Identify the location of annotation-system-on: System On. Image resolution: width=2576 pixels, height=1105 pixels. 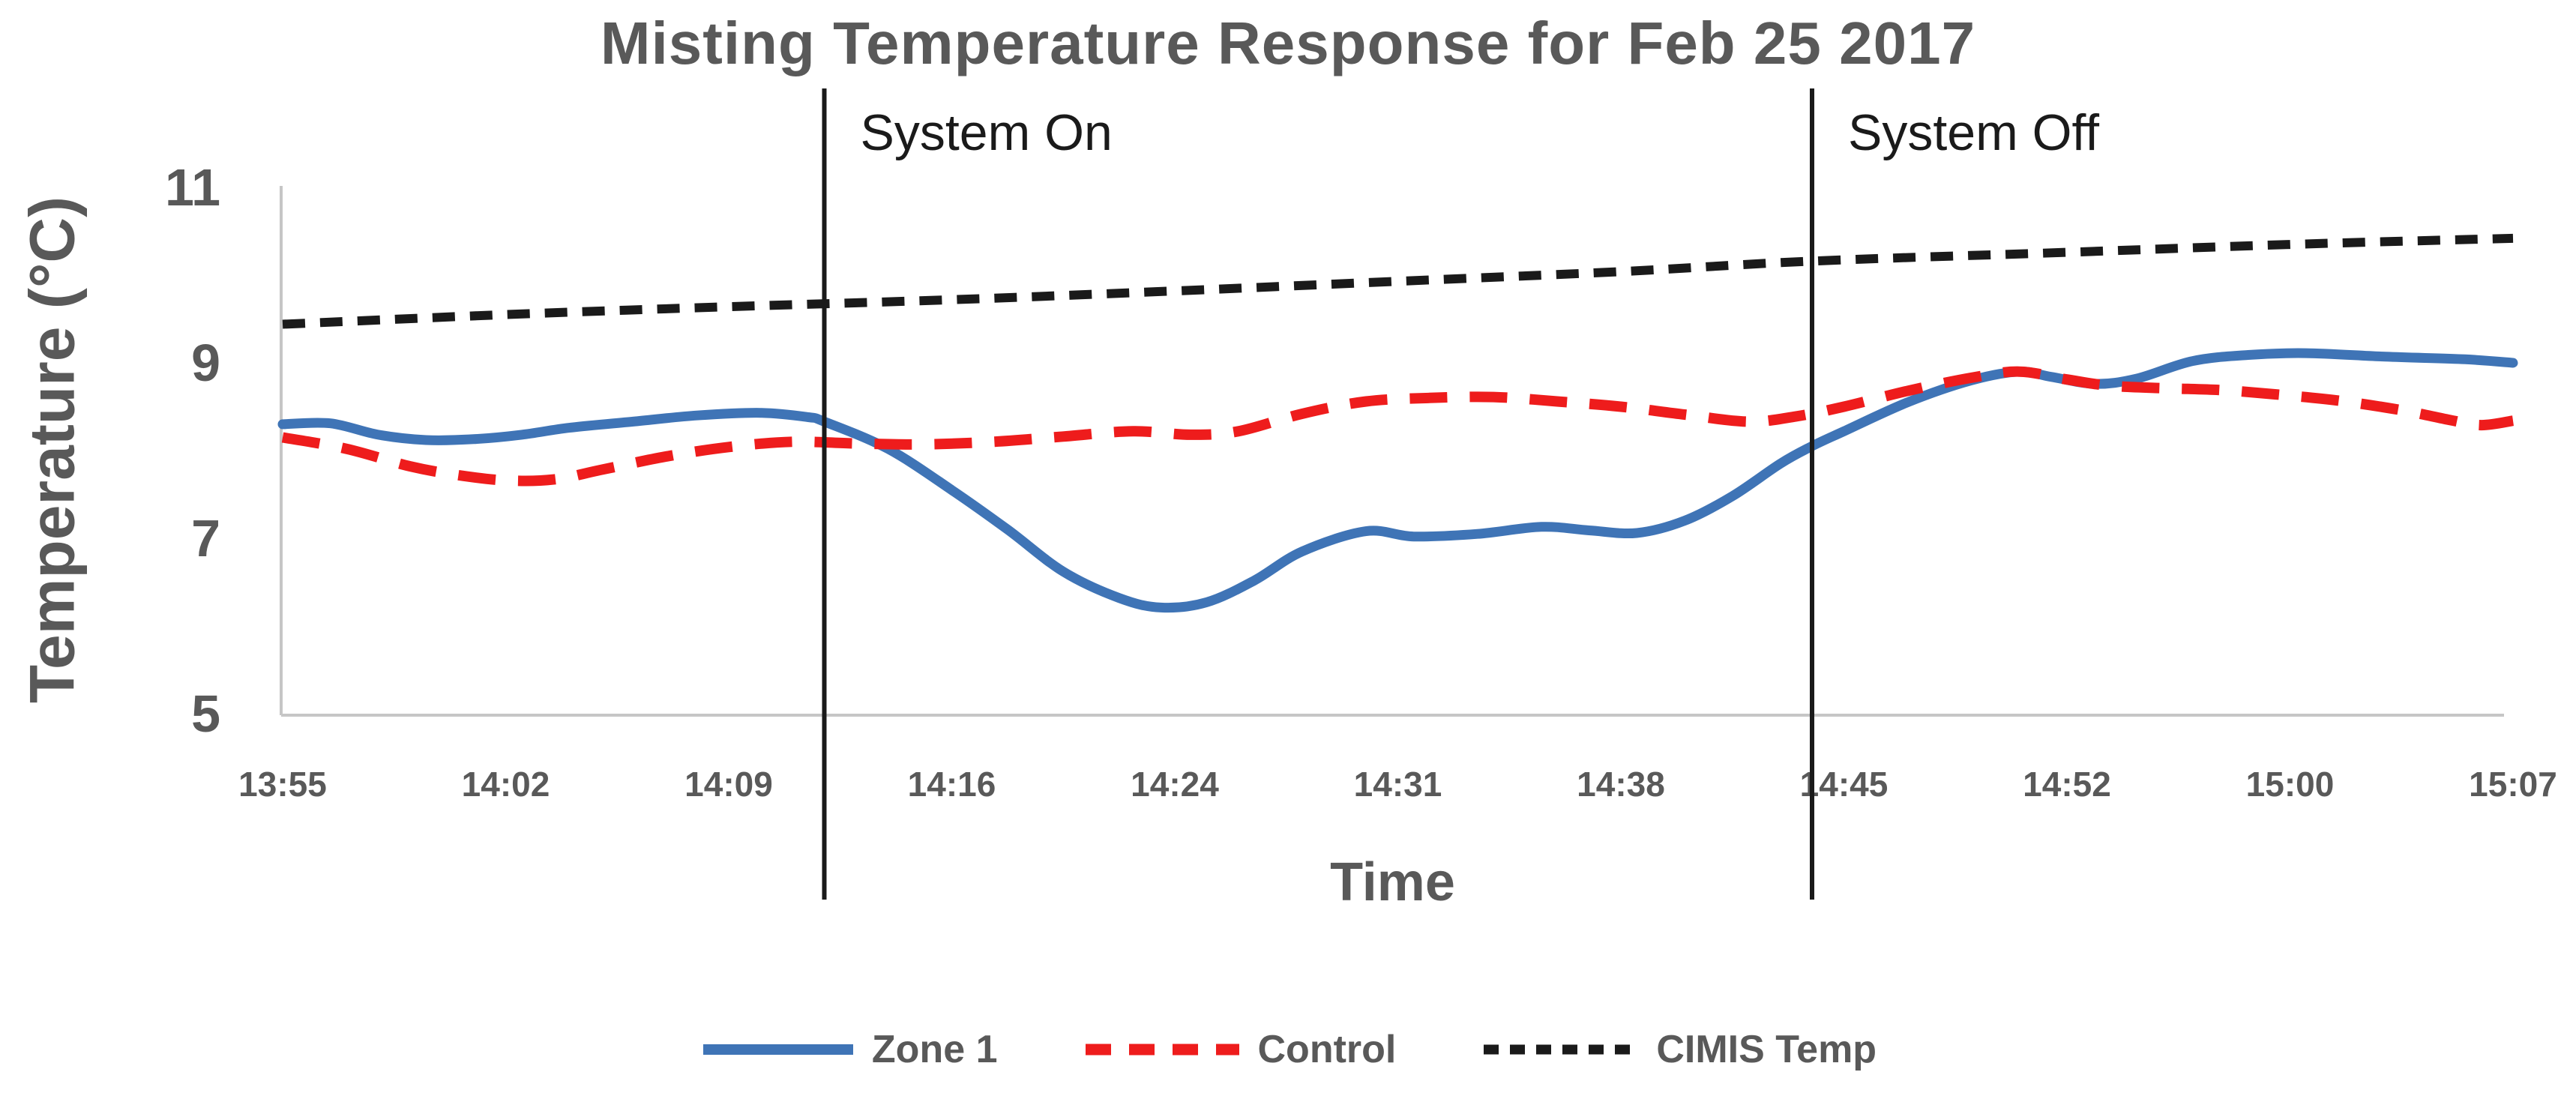
(986, 132).